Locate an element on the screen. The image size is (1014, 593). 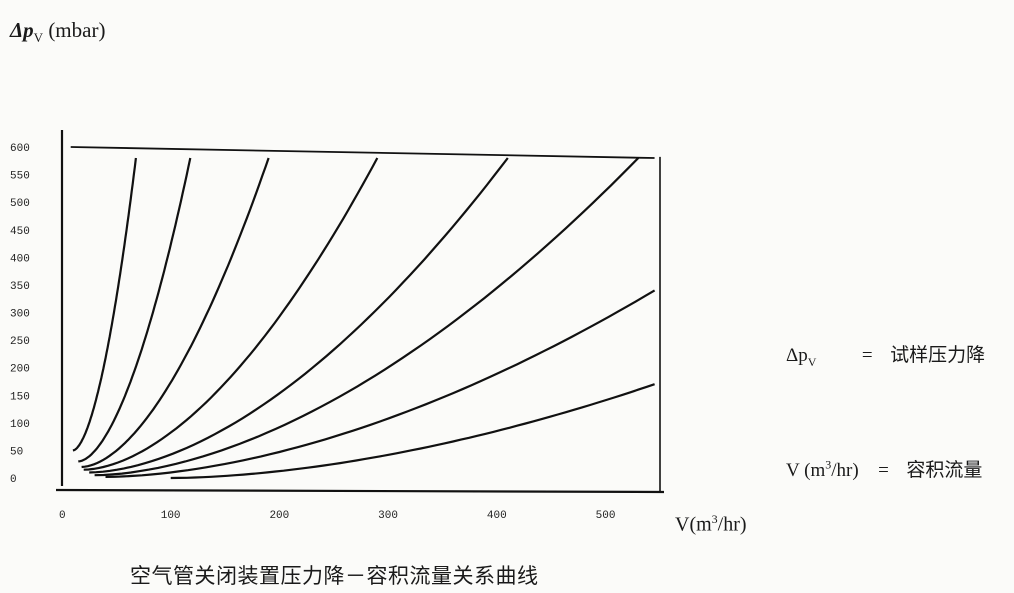
y-tick-label: 50 is located at coordinates (16, 452).